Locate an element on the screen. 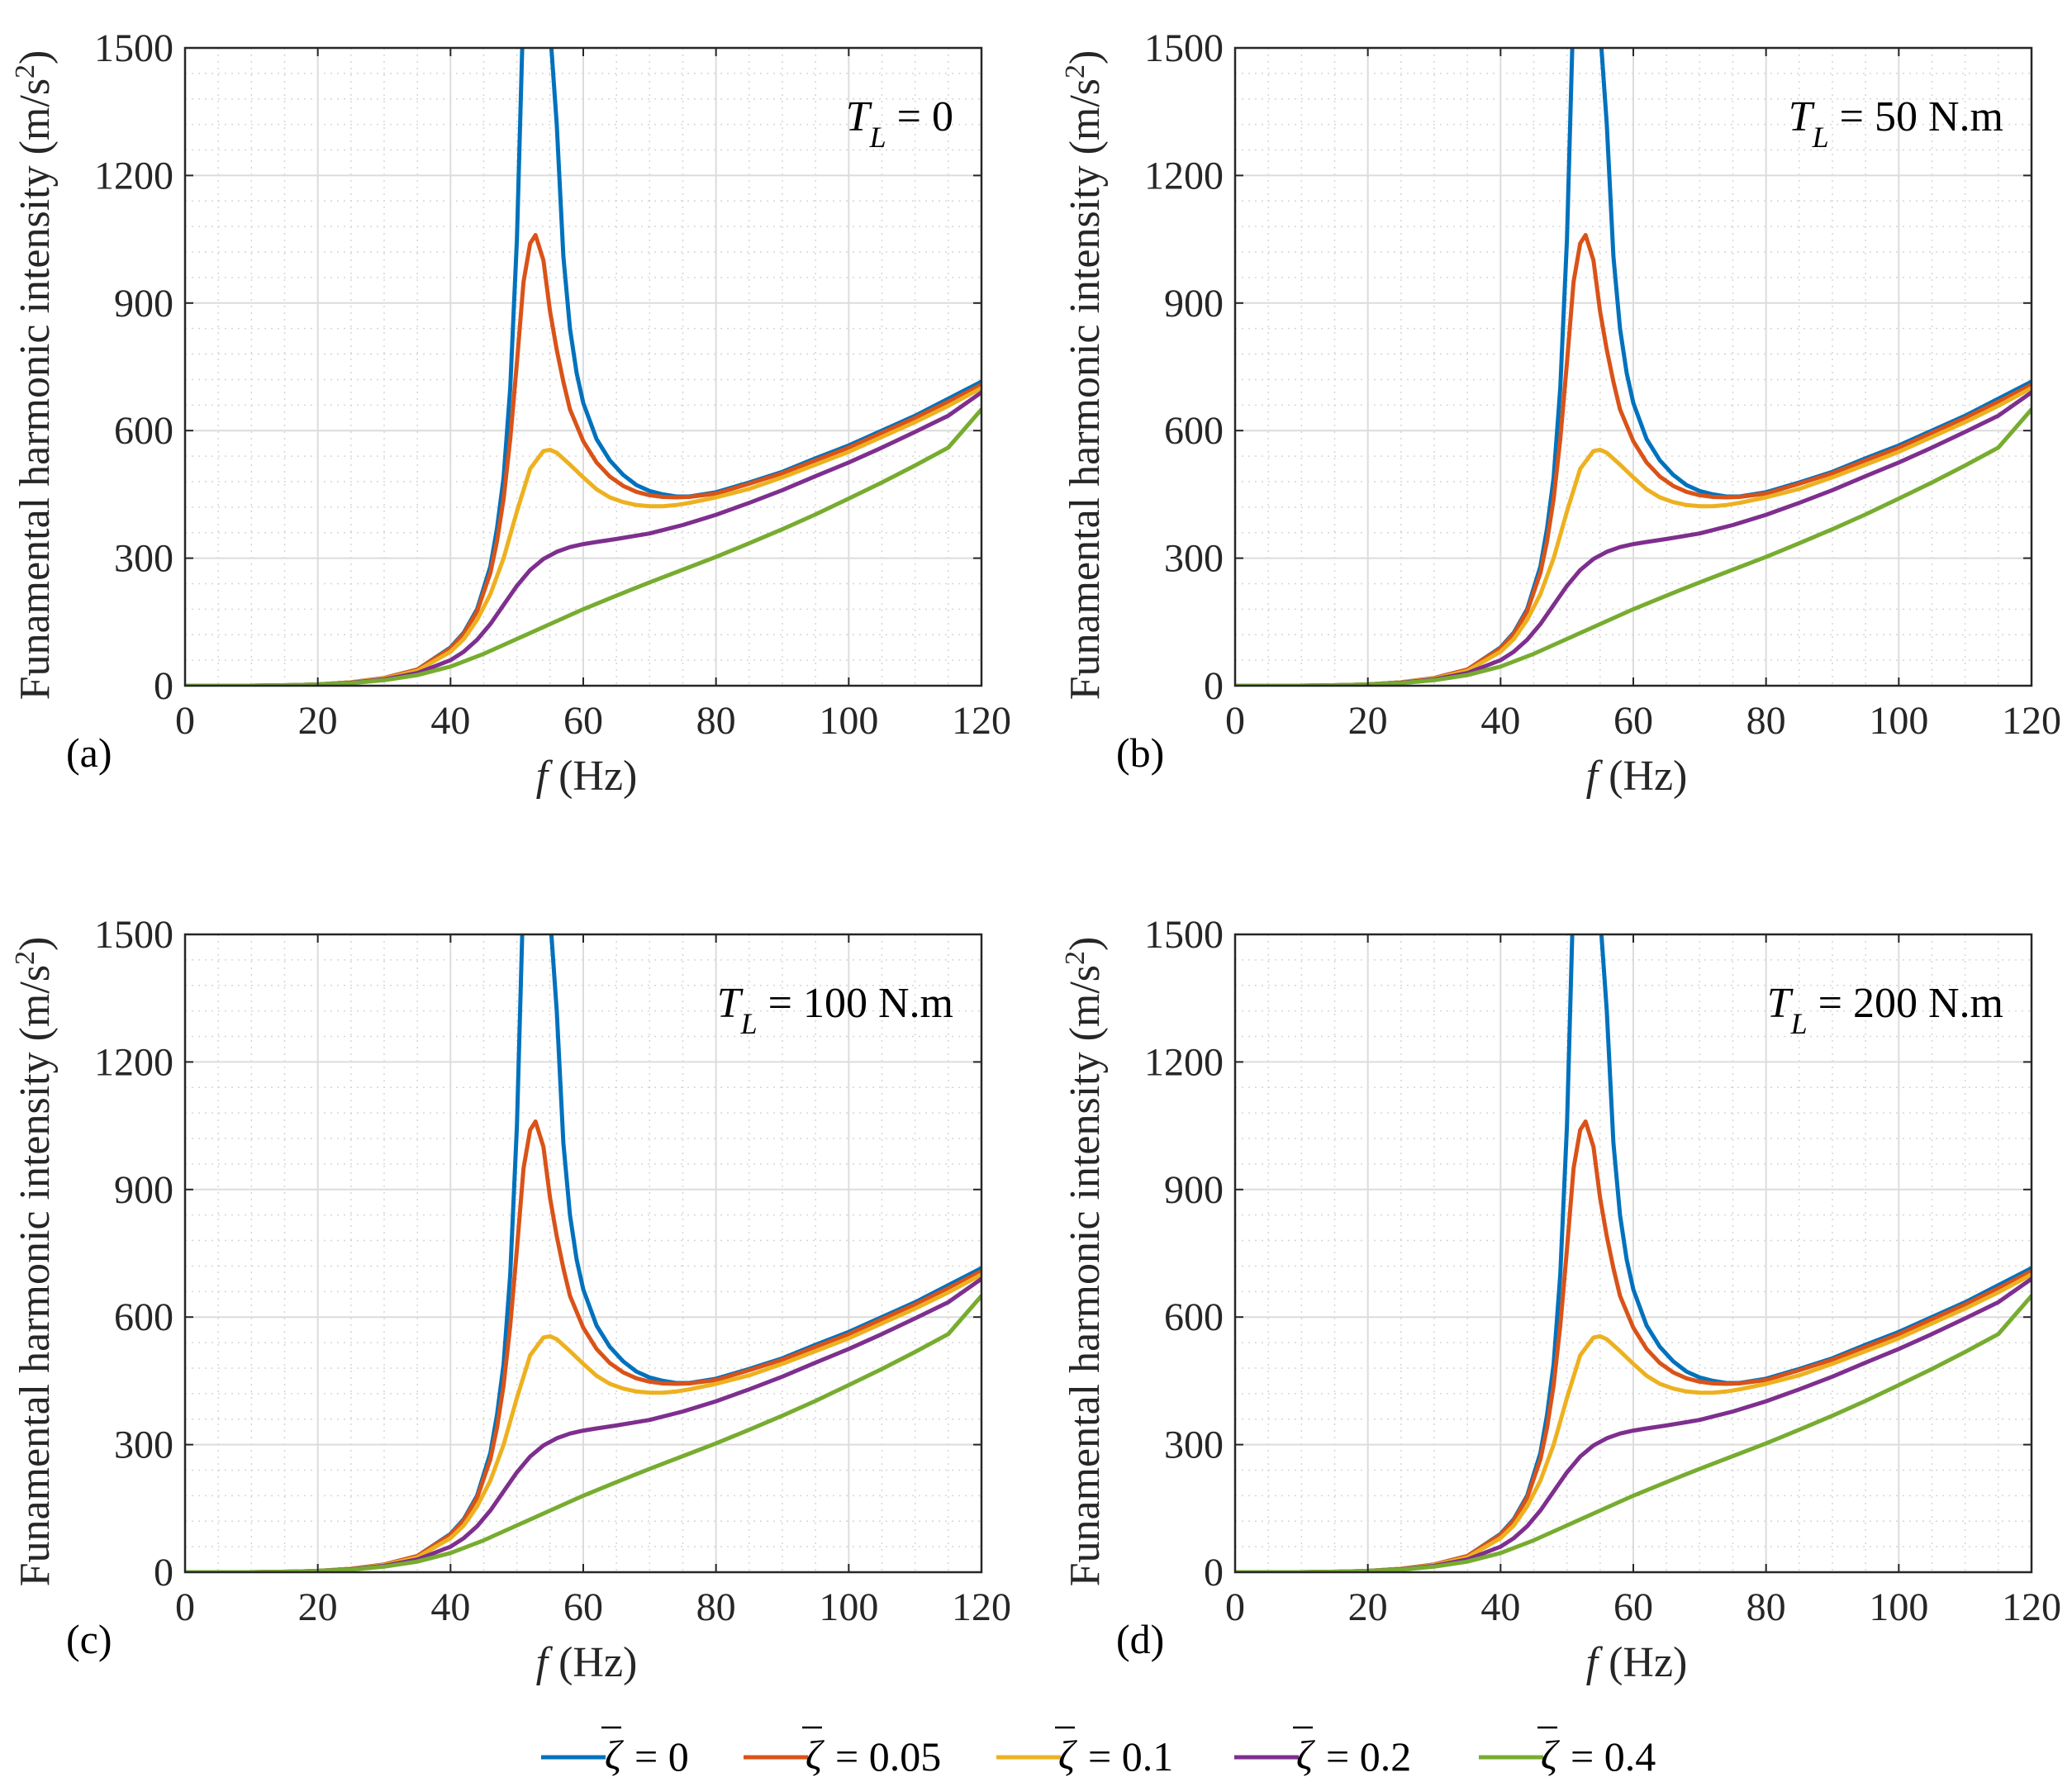 This screenshot has width=2072, height=1787. load-torque-annotation: TL = 100 N.m is located at coordinates (835, 1010).